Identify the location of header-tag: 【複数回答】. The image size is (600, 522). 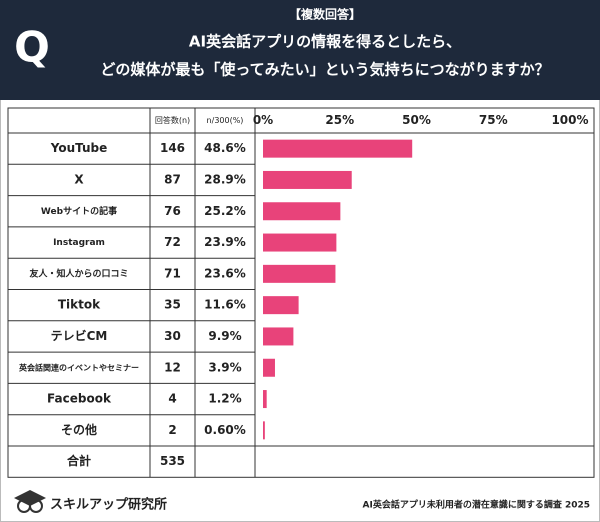
(325, 14).